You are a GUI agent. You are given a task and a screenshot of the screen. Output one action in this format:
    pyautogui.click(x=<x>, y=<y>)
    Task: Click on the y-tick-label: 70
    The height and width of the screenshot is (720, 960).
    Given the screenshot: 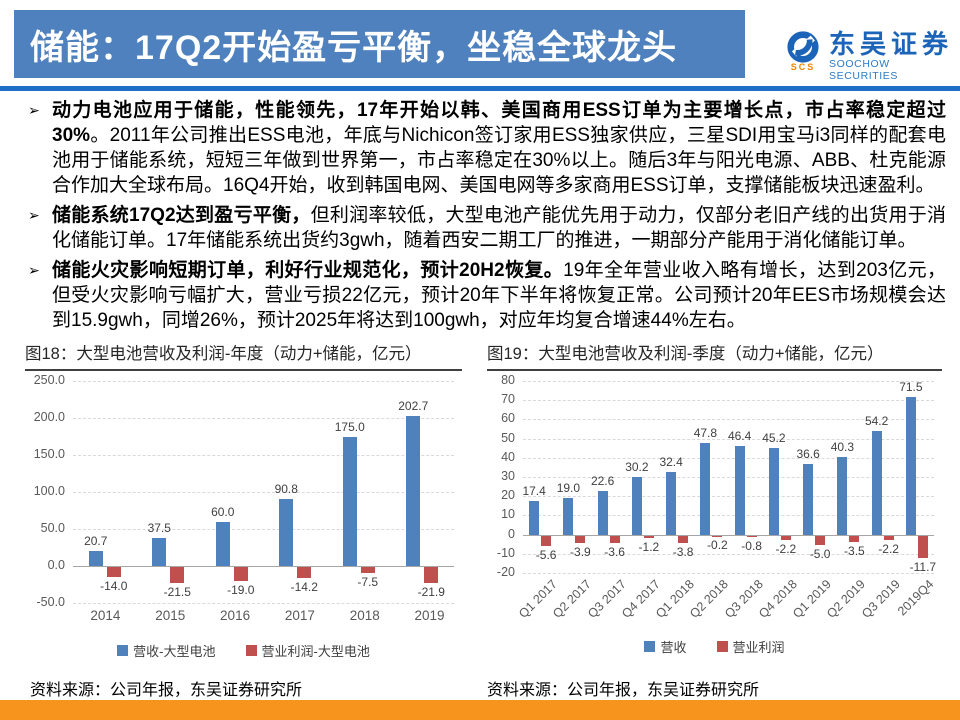 What is the action you would take?
    pyautogui.click(x=508, y=399)
    